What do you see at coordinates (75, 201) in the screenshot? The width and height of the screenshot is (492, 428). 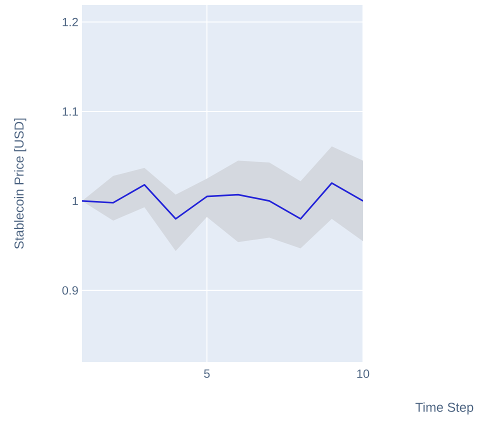 I see `y-tick-label: 1` at bounding box center [75, 201].